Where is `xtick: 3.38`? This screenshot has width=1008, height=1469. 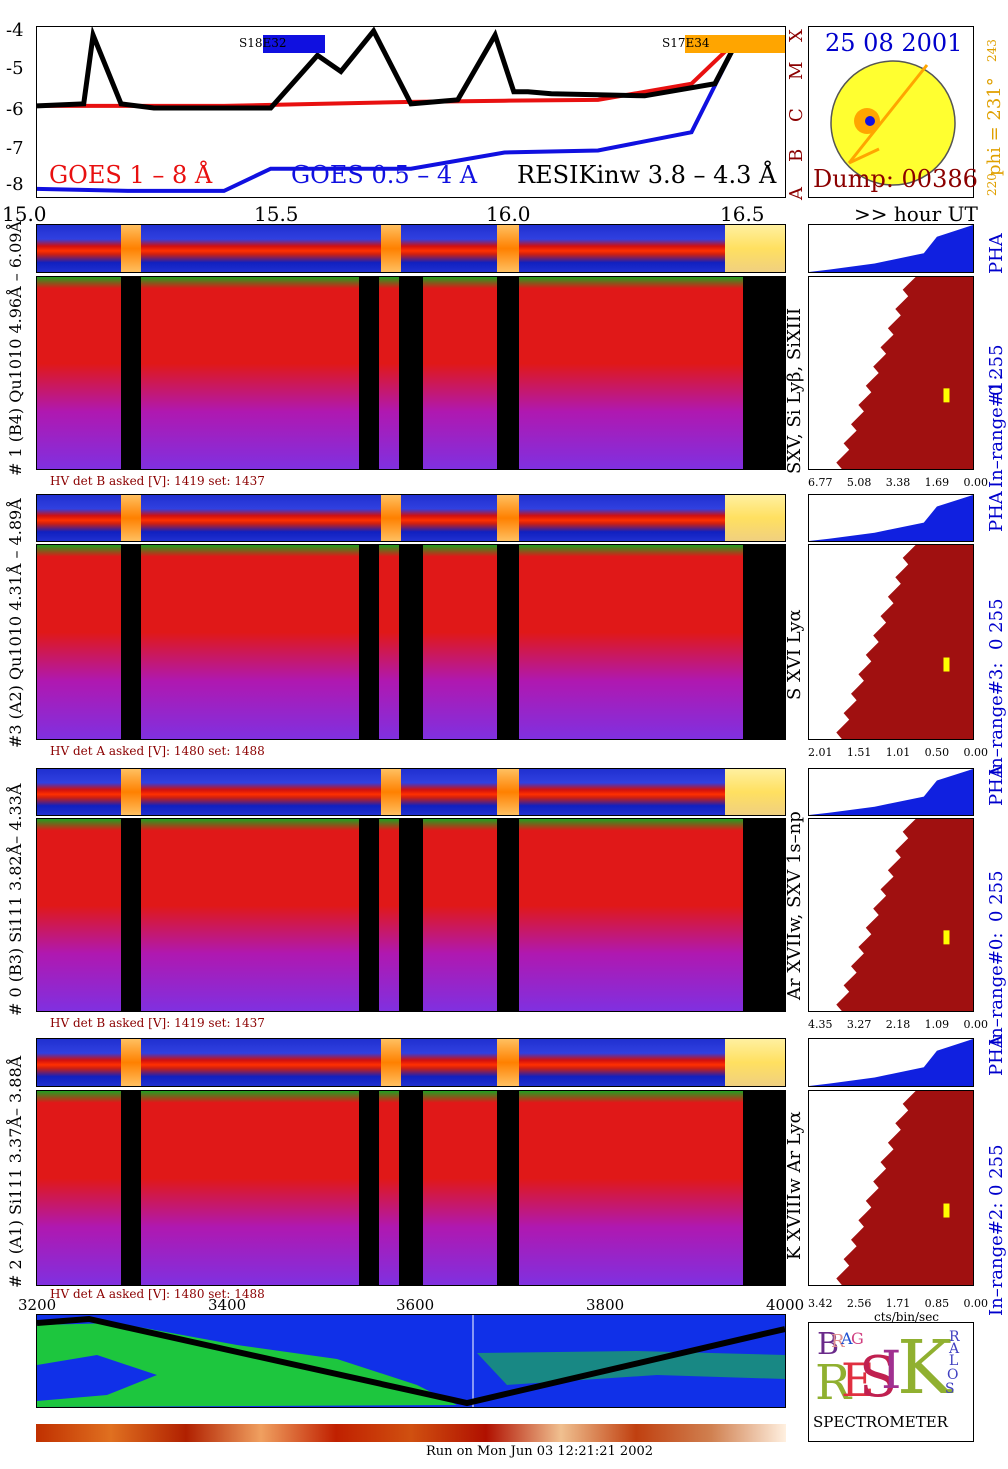
xtick: 3.38 is located at coordinates (898, 482).